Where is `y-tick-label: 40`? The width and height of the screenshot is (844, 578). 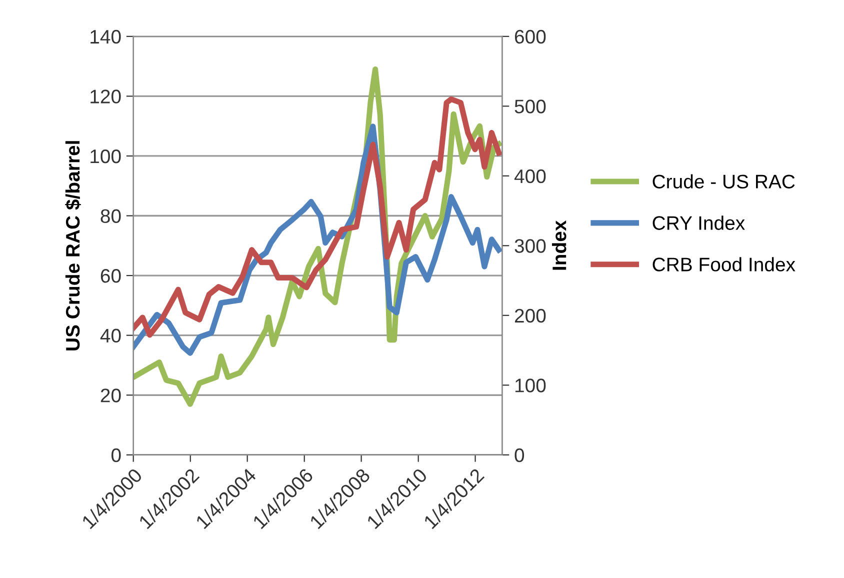
y-tick-label: 40 is located at coordinates (110, 335).